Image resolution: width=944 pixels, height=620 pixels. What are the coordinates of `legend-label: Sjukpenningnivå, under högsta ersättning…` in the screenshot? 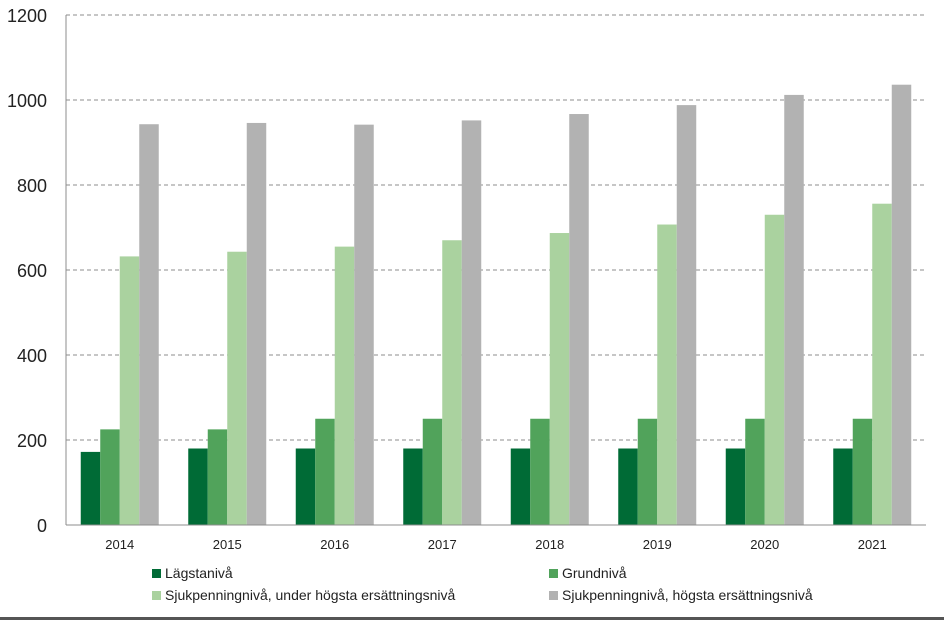 It's located at (310, 595).